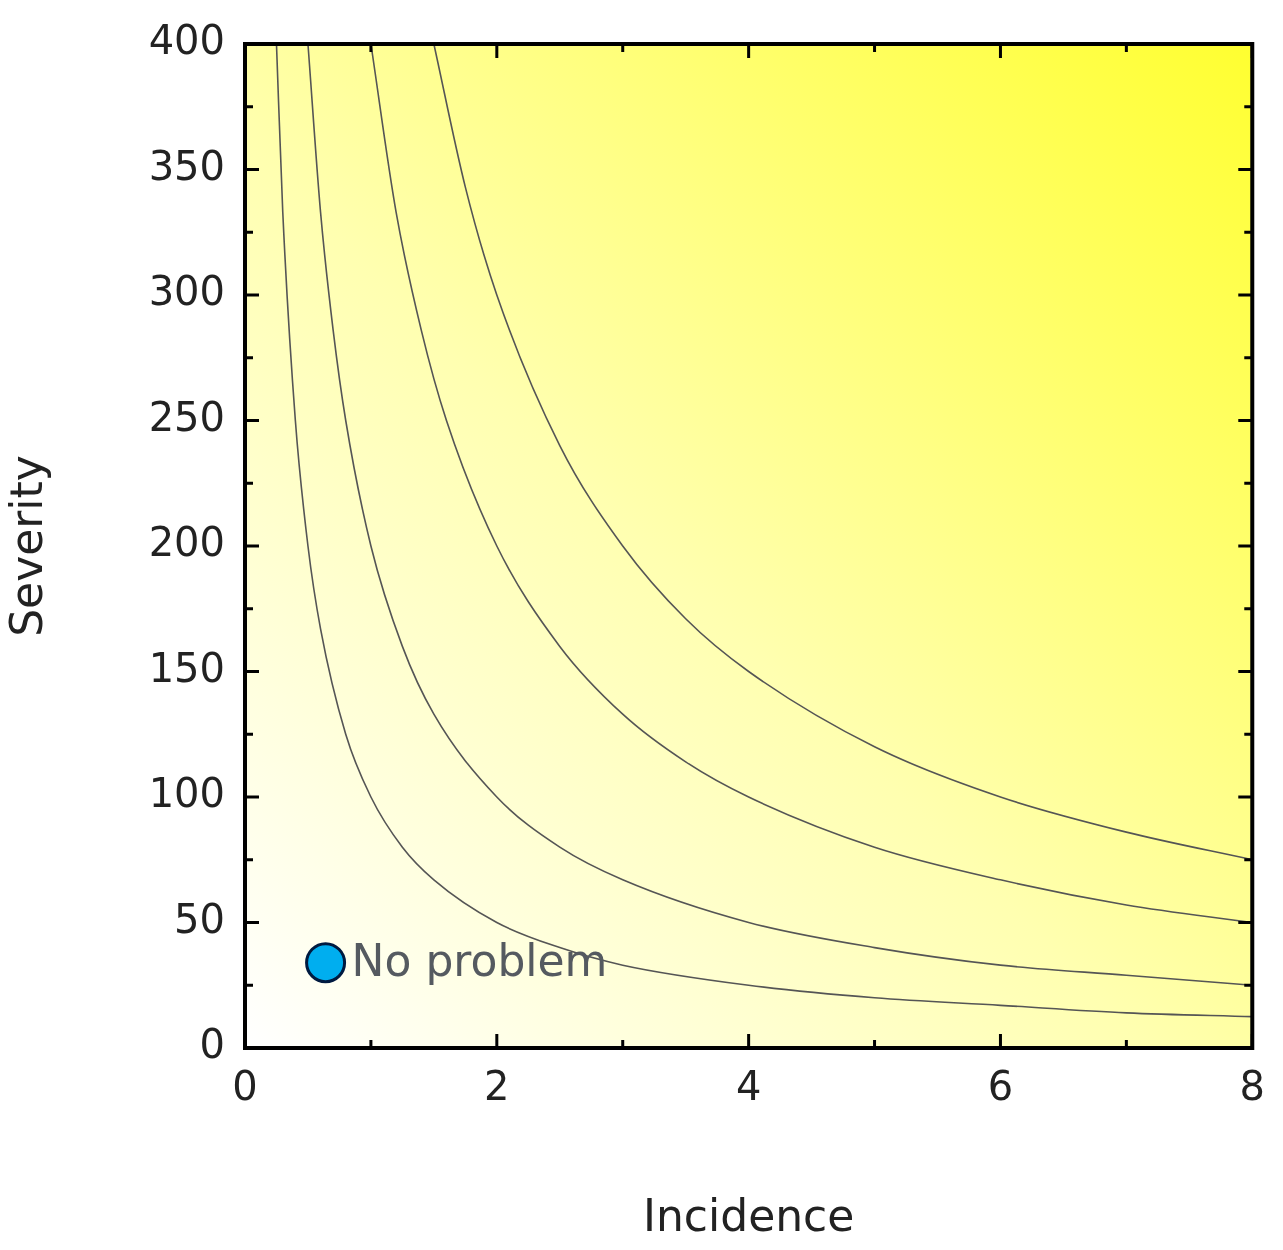 Image resolution: width=1283 pixels, height=1250 pixels. I want to click on y-tick-label: 50, so click(199, 918).